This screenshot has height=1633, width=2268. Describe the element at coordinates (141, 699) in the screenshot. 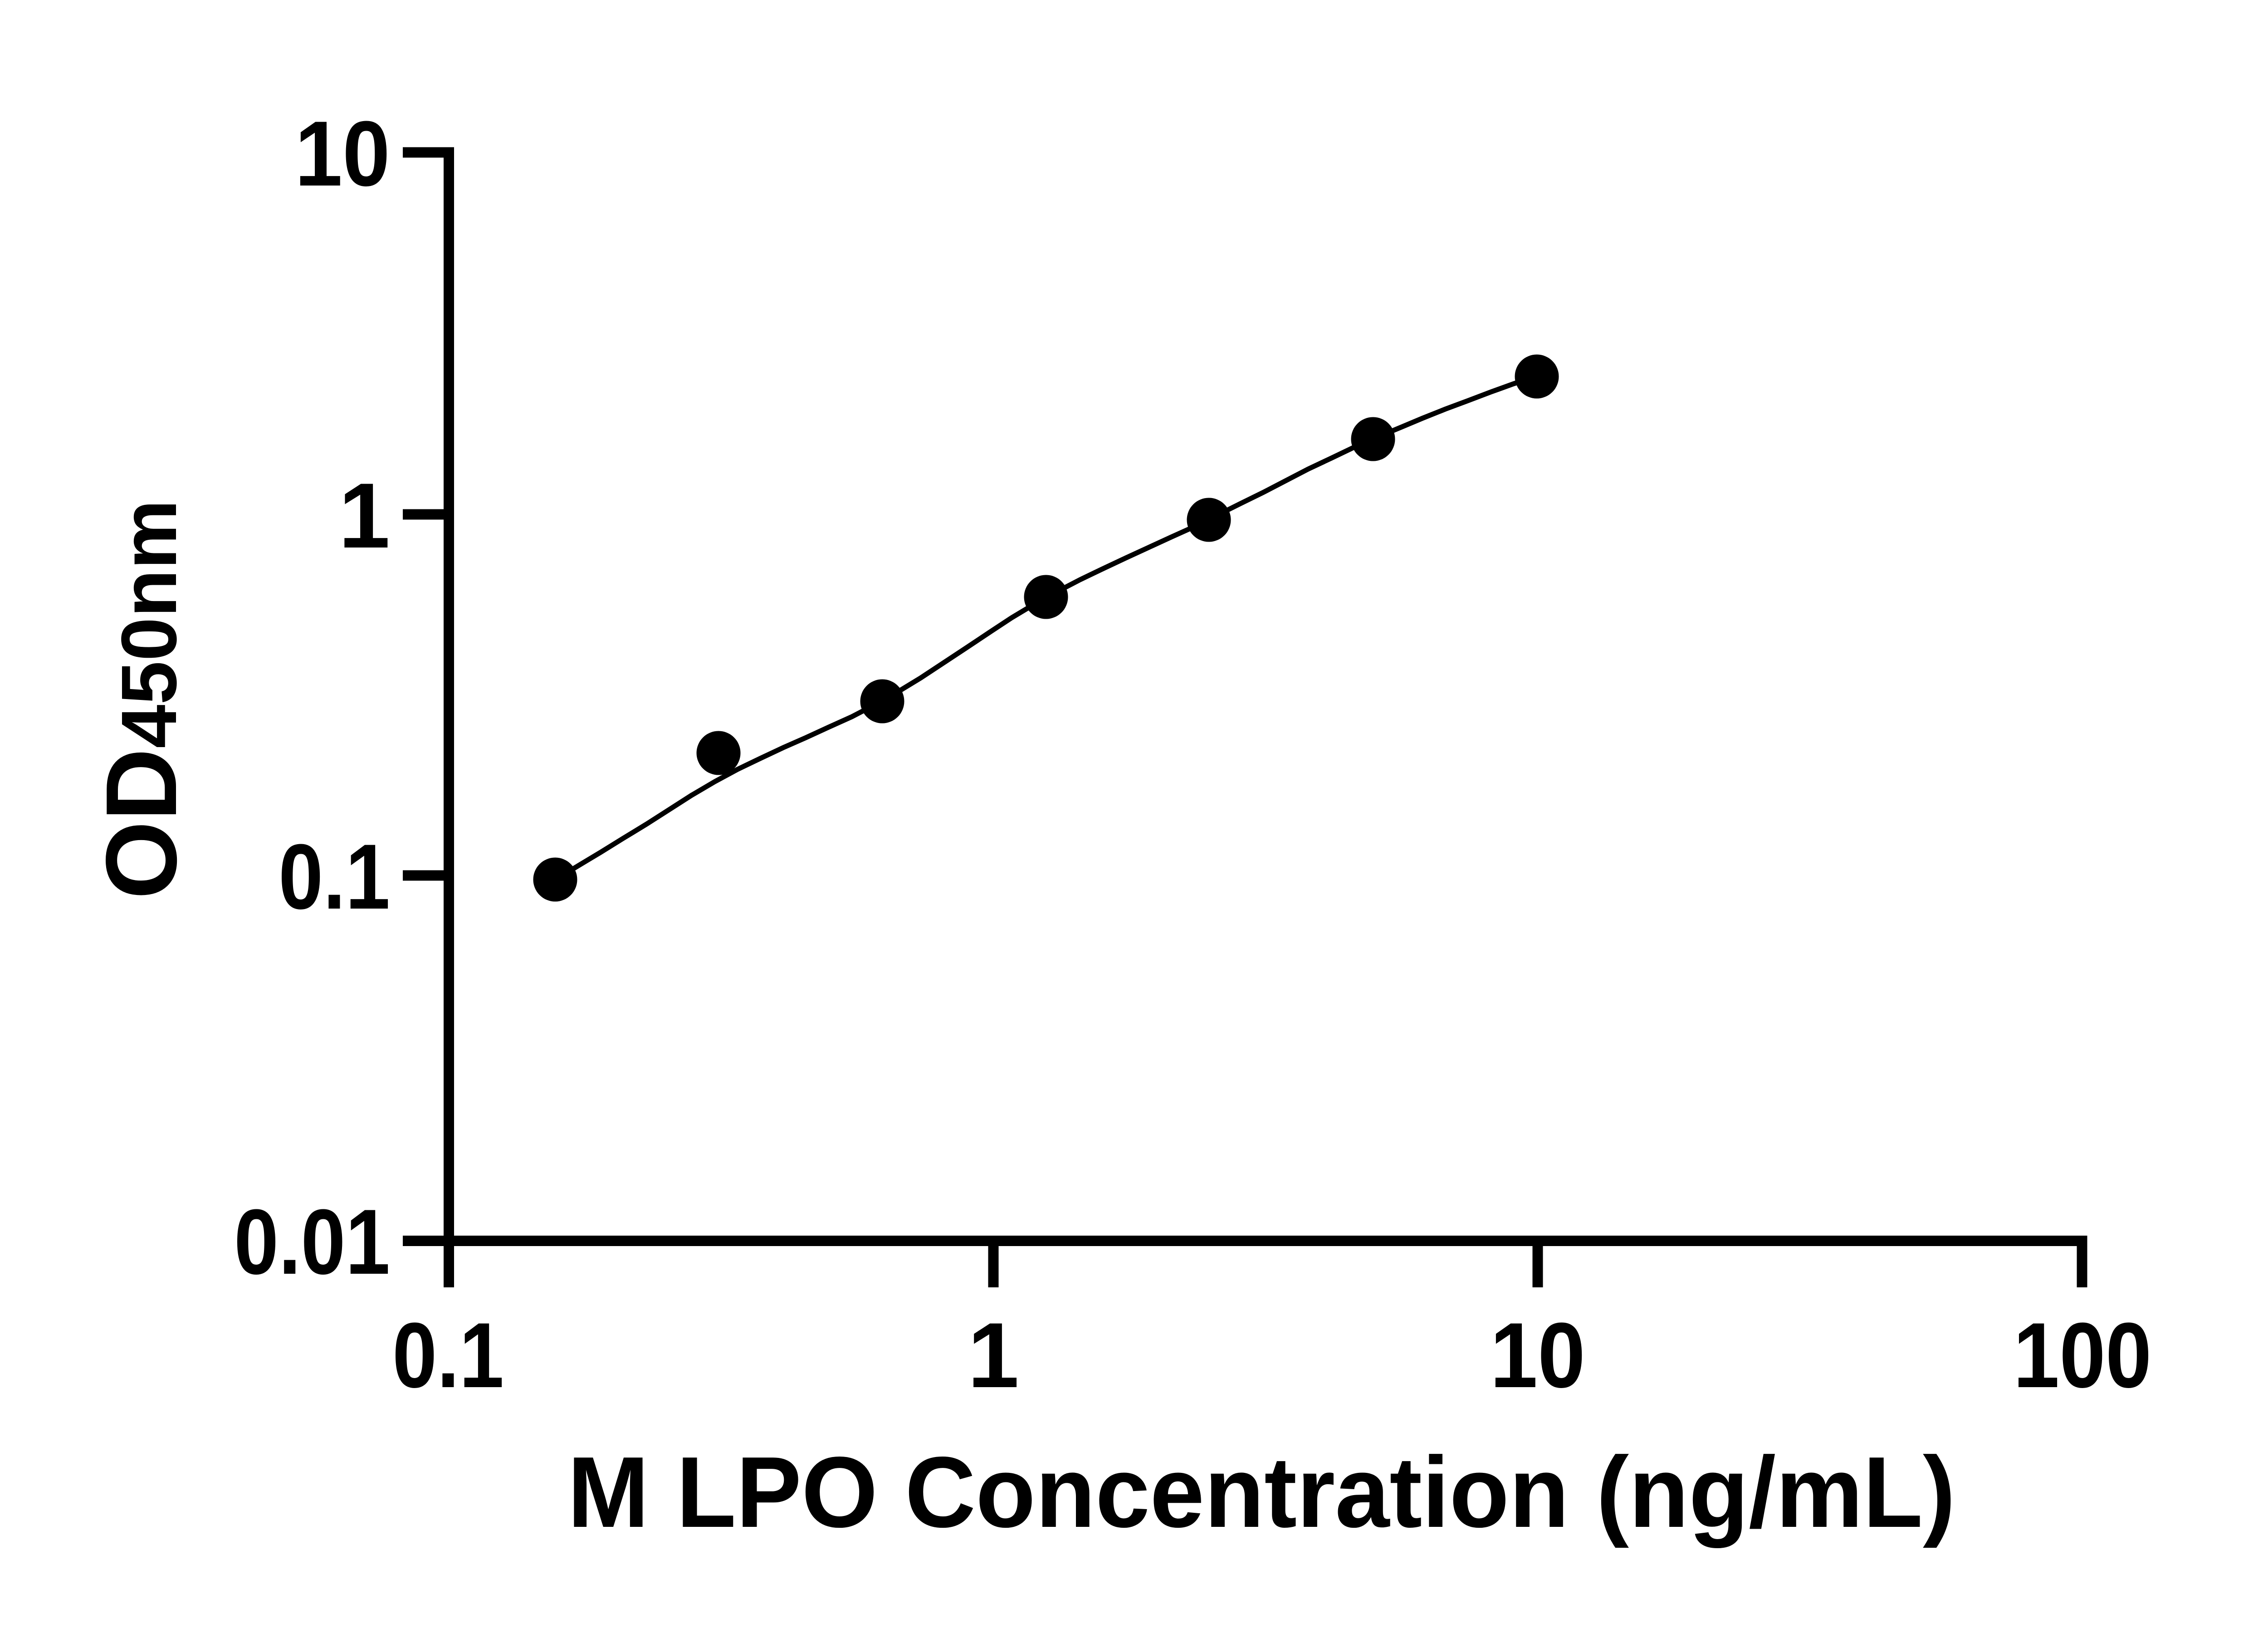

I see `svg-text: OD450nm` at that location.